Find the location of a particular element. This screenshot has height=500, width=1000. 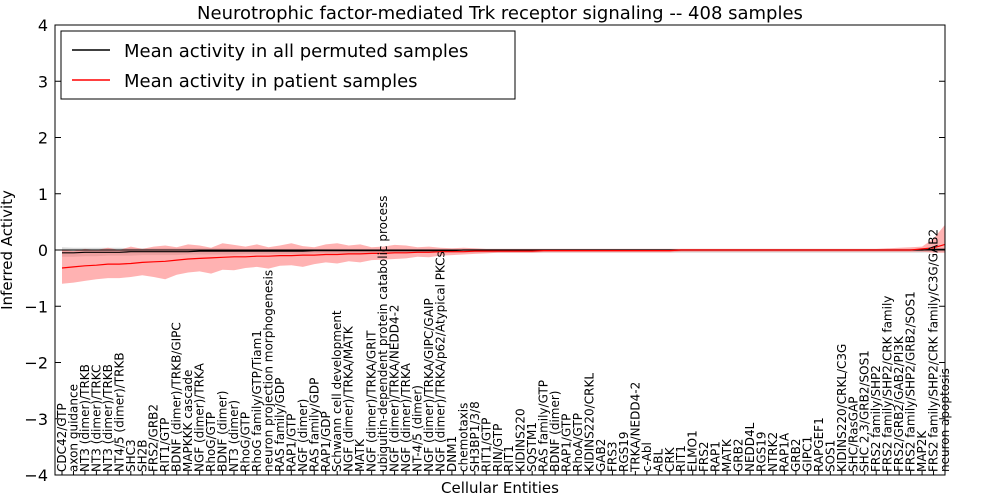

x-tick-label: FRS2/GRB2/GAB2/PI3K is located at coordinates (899, 403).